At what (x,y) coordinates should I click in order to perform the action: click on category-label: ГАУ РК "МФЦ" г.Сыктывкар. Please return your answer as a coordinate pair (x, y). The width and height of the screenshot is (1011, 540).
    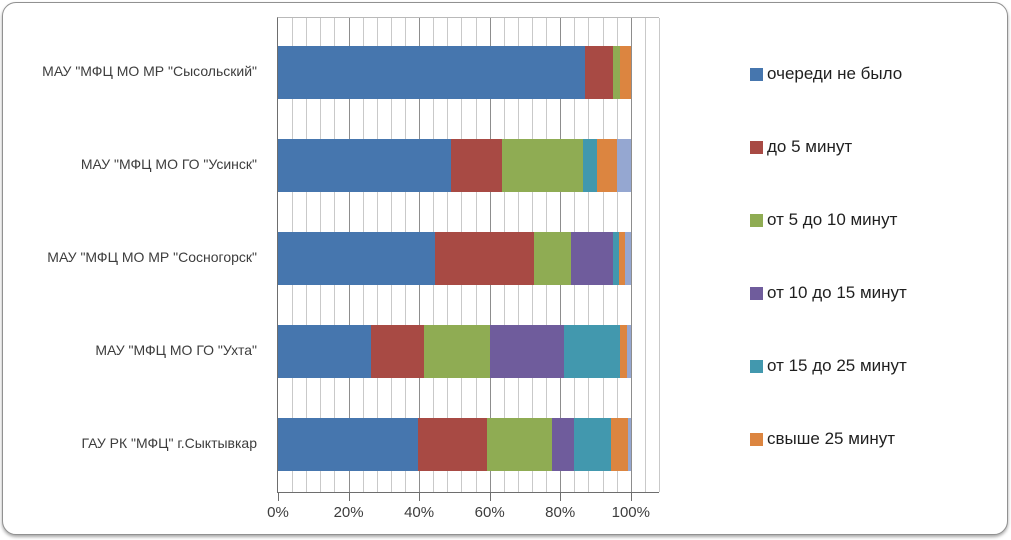
    Looking at the image, I should click on (169, 443).